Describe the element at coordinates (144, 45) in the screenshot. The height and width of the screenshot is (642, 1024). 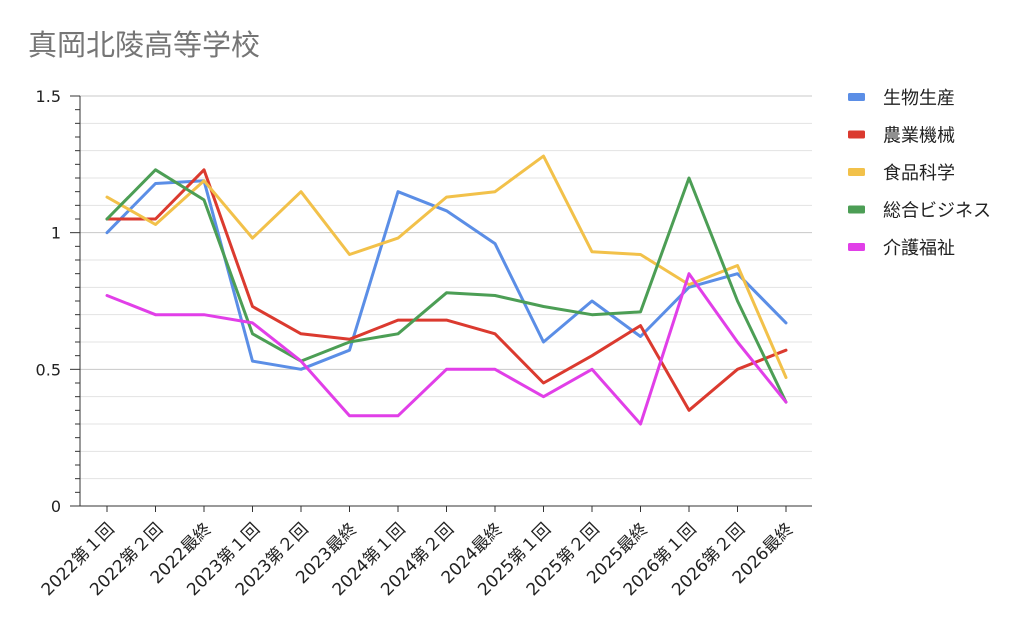
I see `chart-title: 真岡北陵高等学校` at that location.